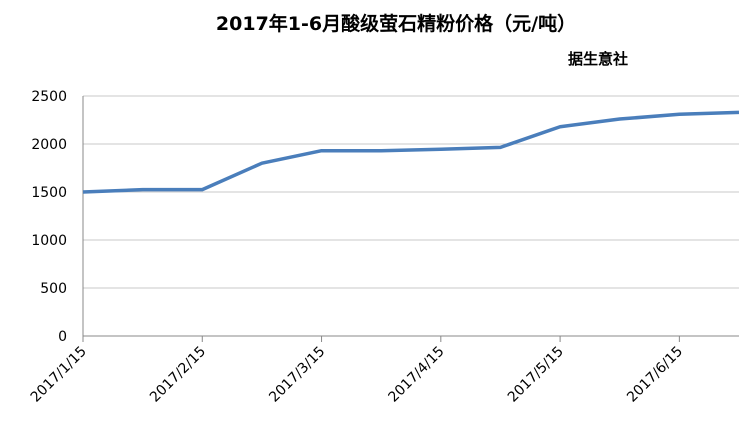  What do you see at coordinates (49, 145) in the screenshot?
I see `y-tick-label: 2000` at bounding box center [49, 145].